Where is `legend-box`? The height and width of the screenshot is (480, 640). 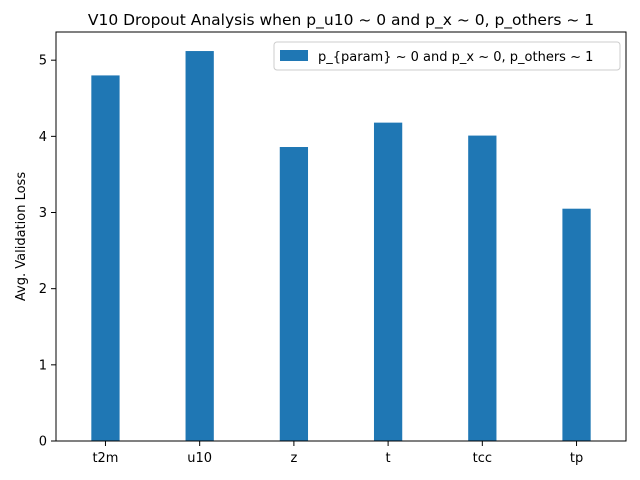 legend-box is located at coordinates (447, 56).